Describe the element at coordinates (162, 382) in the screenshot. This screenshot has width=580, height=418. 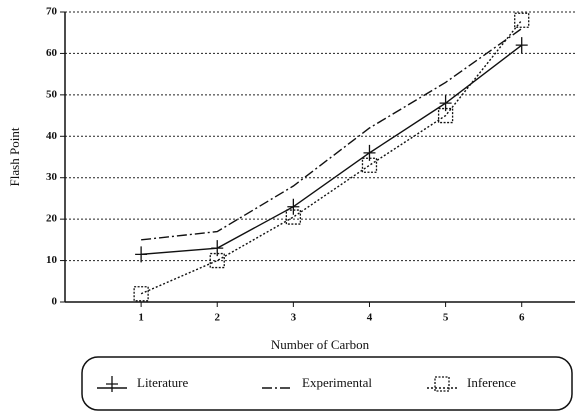
I see `legend-label: Literature` at that location.